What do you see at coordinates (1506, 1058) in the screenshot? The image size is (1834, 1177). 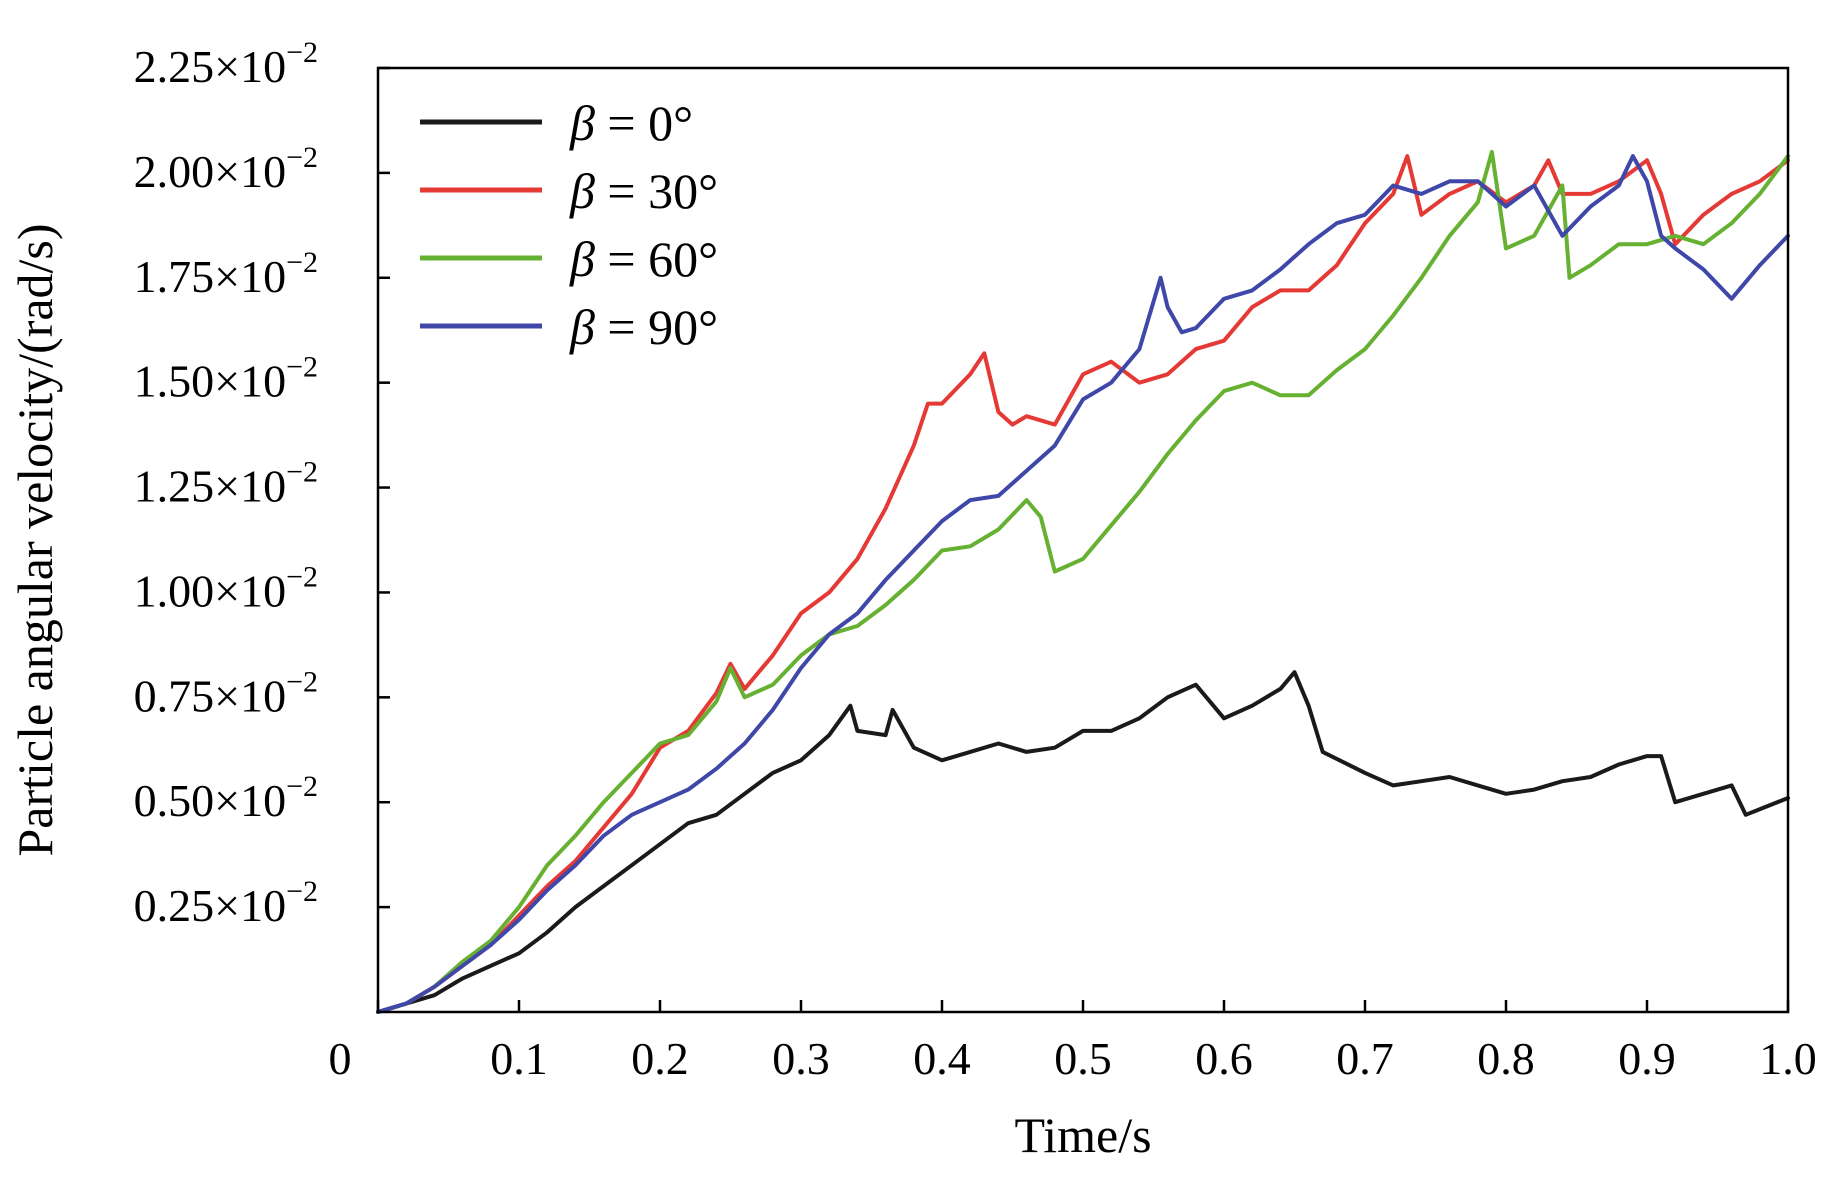 I see `x-tick-label: 0.8` at bounding box center [1506, 1058].